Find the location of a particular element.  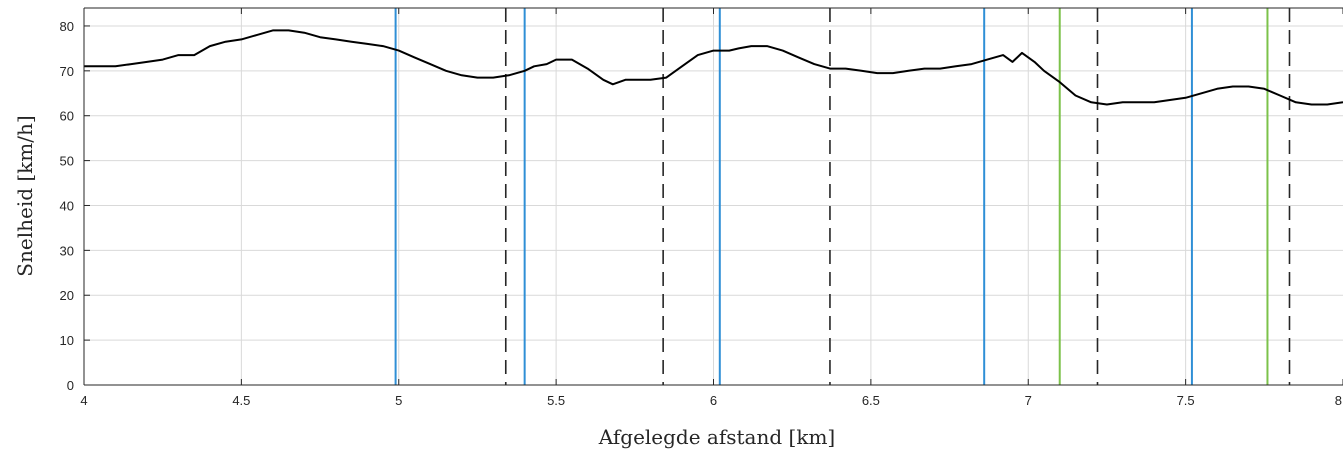

x-tick-label: 6 is located at coordinates (713, 400).